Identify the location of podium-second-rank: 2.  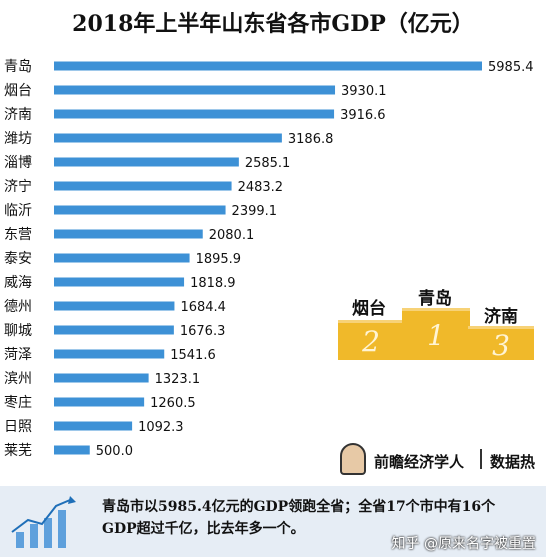
(371, 341).